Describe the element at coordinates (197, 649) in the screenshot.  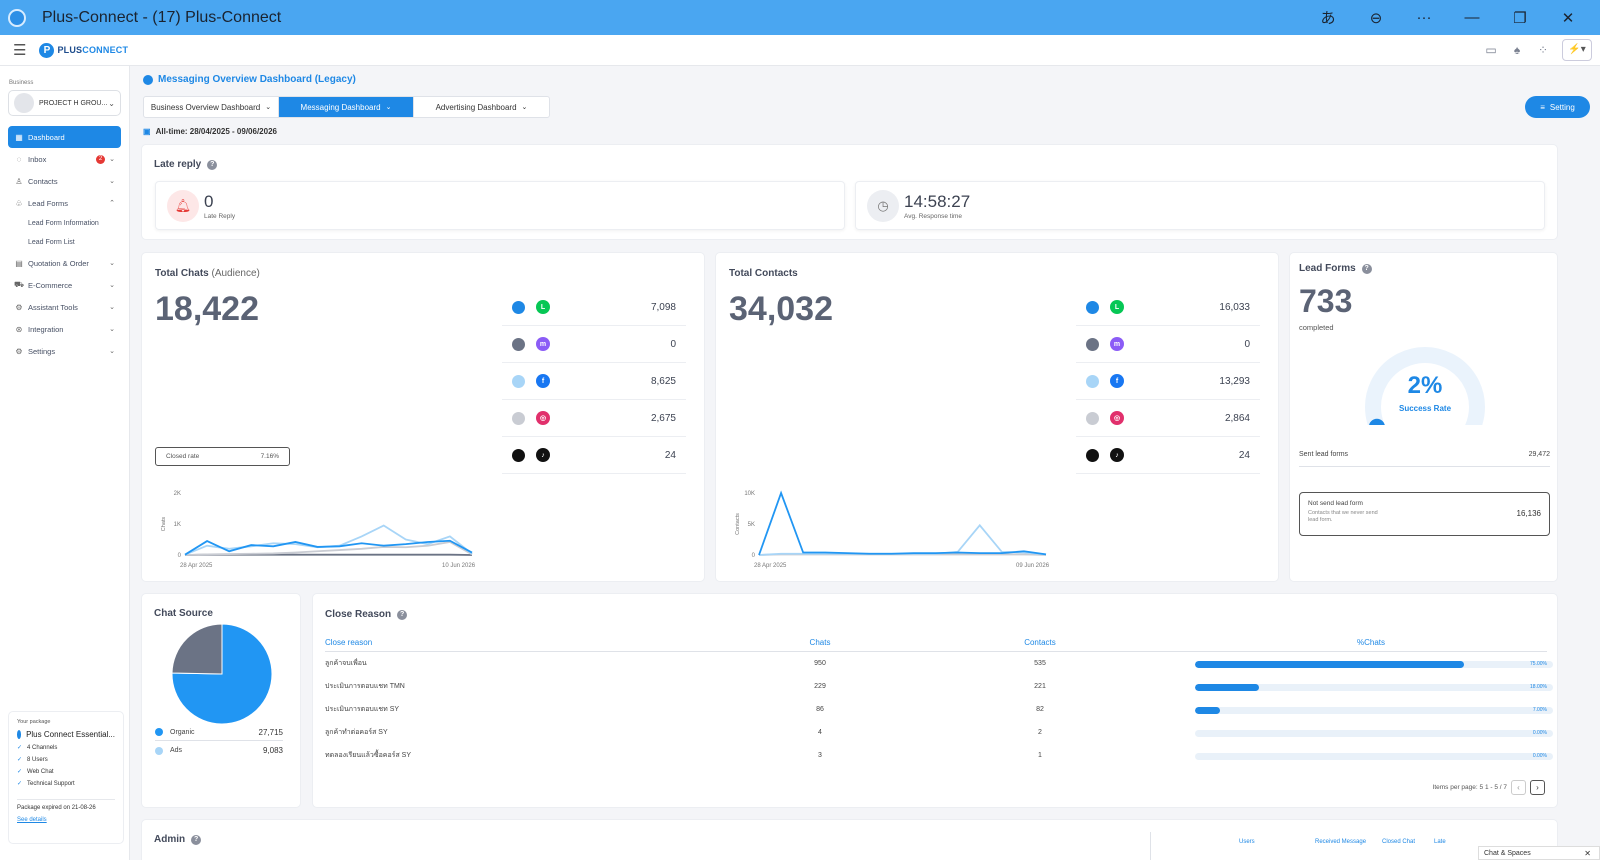
I see `pie-slice-ads` at that location.